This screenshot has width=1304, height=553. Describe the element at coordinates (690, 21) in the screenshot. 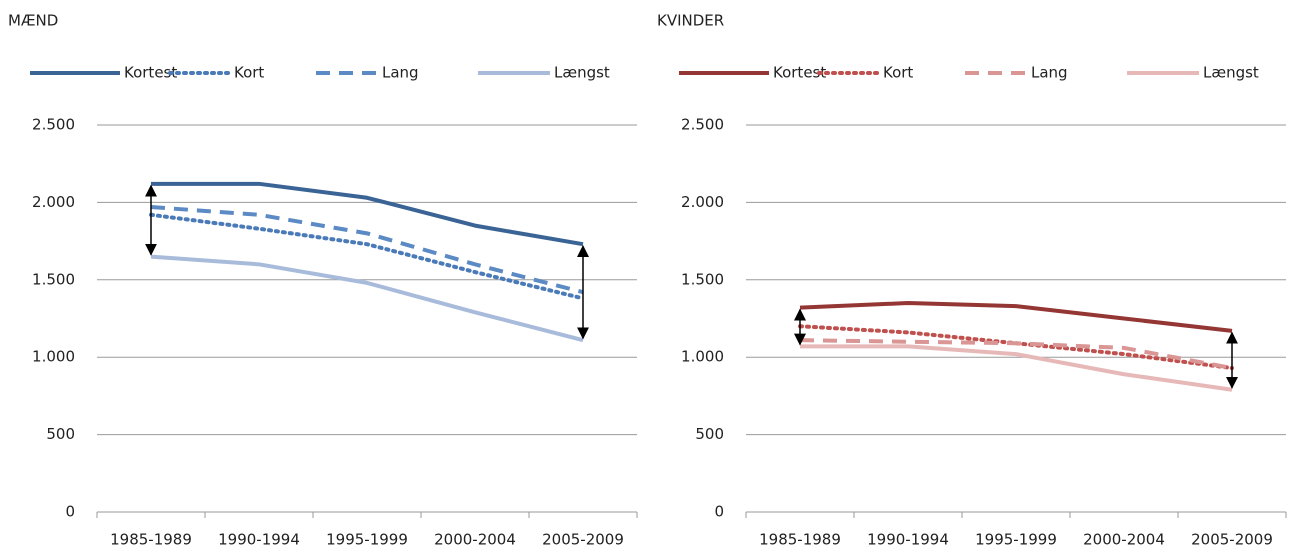

I see `chart-title: KVINDER` at that location.